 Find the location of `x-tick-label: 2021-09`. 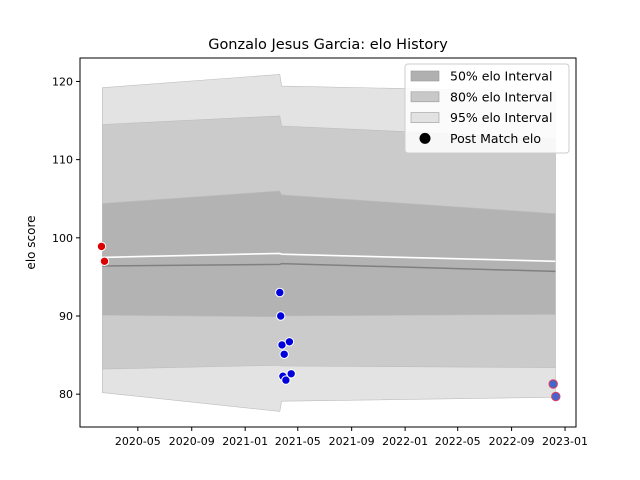

x-tick-label: 2021-09 is located at coordinates (352, 441).